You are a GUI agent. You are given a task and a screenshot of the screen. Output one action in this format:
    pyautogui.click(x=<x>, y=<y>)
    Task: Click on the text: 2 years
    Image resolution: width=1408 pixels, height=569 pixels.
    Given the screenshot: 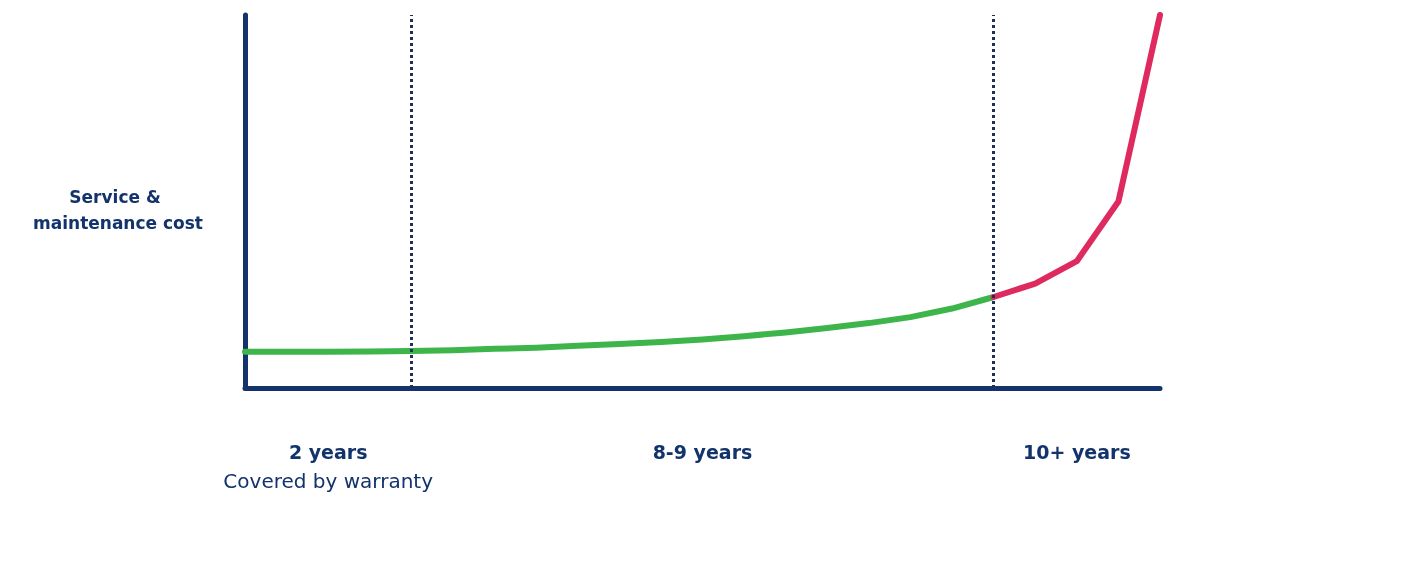 What is the action you would take?
    pyautogui.click(x=328, y=452)
    